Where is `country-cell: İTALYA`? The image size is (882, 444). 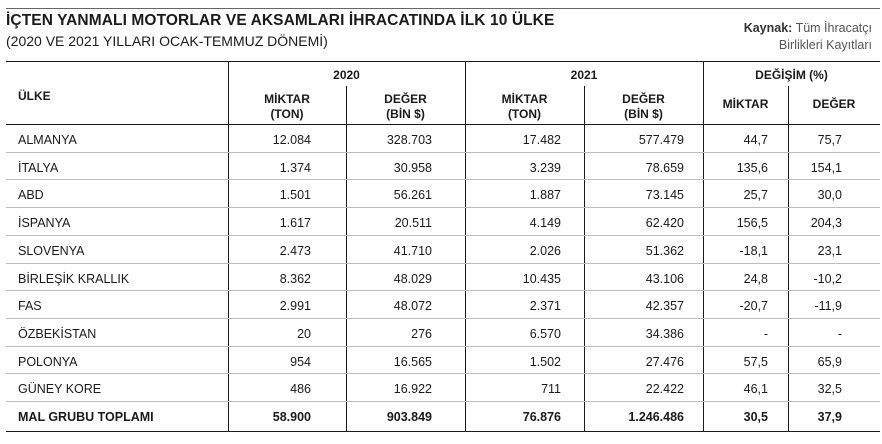
country-cell: İTALYA is located at coordinates (38, 167).